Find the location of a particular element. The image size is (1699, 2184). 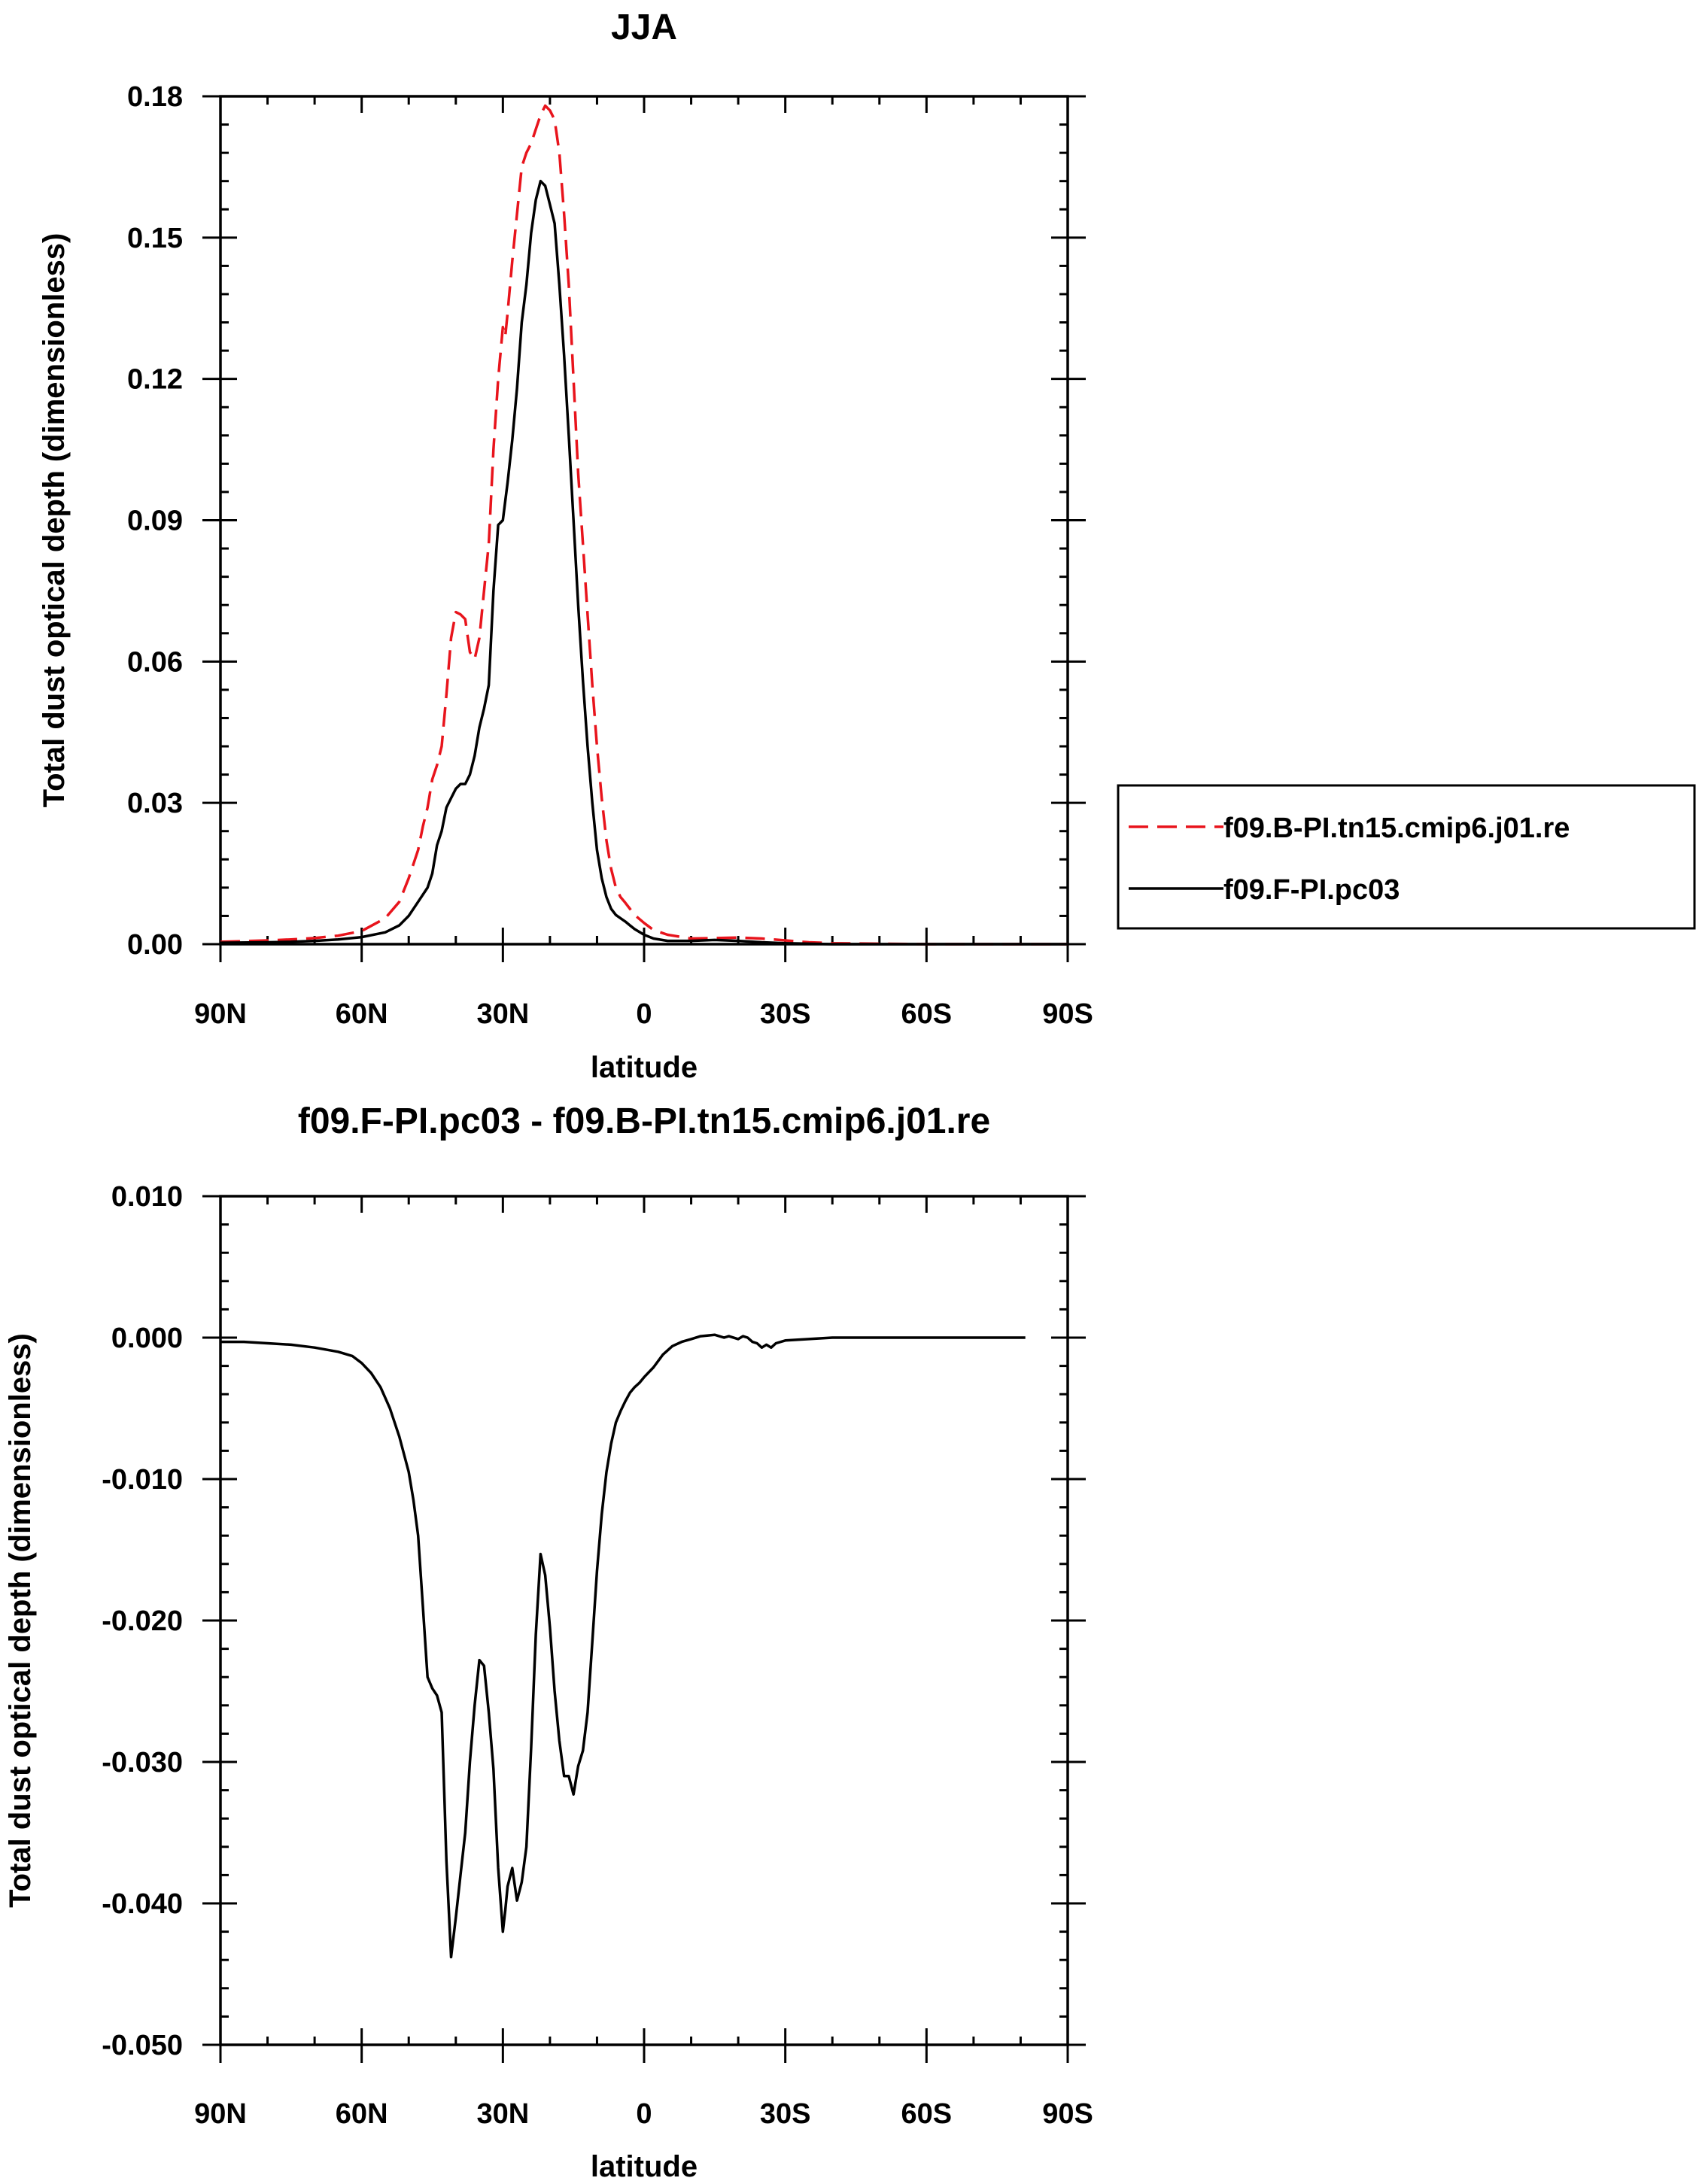

y-tick-label: 0.000 is located at coordinates (147, 1338).